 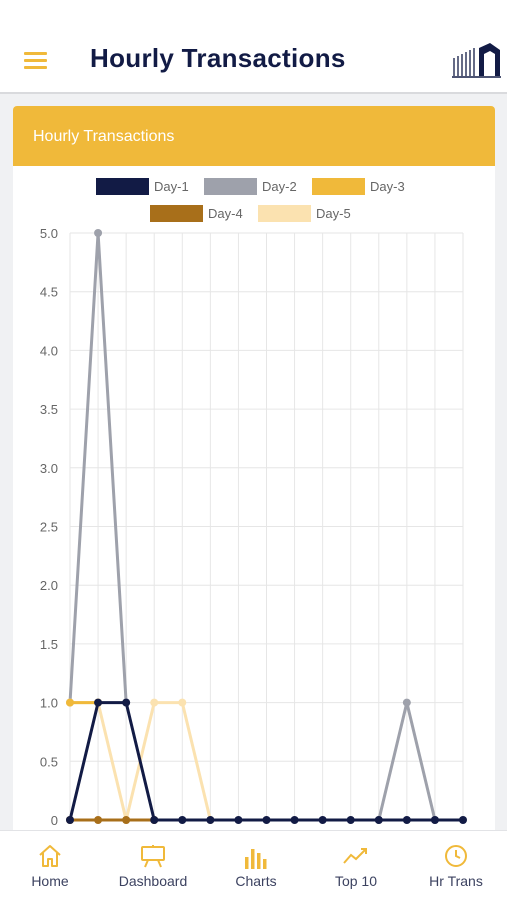 I want to click on app-header: Hourly Transactions, so click(x=253, y=47).